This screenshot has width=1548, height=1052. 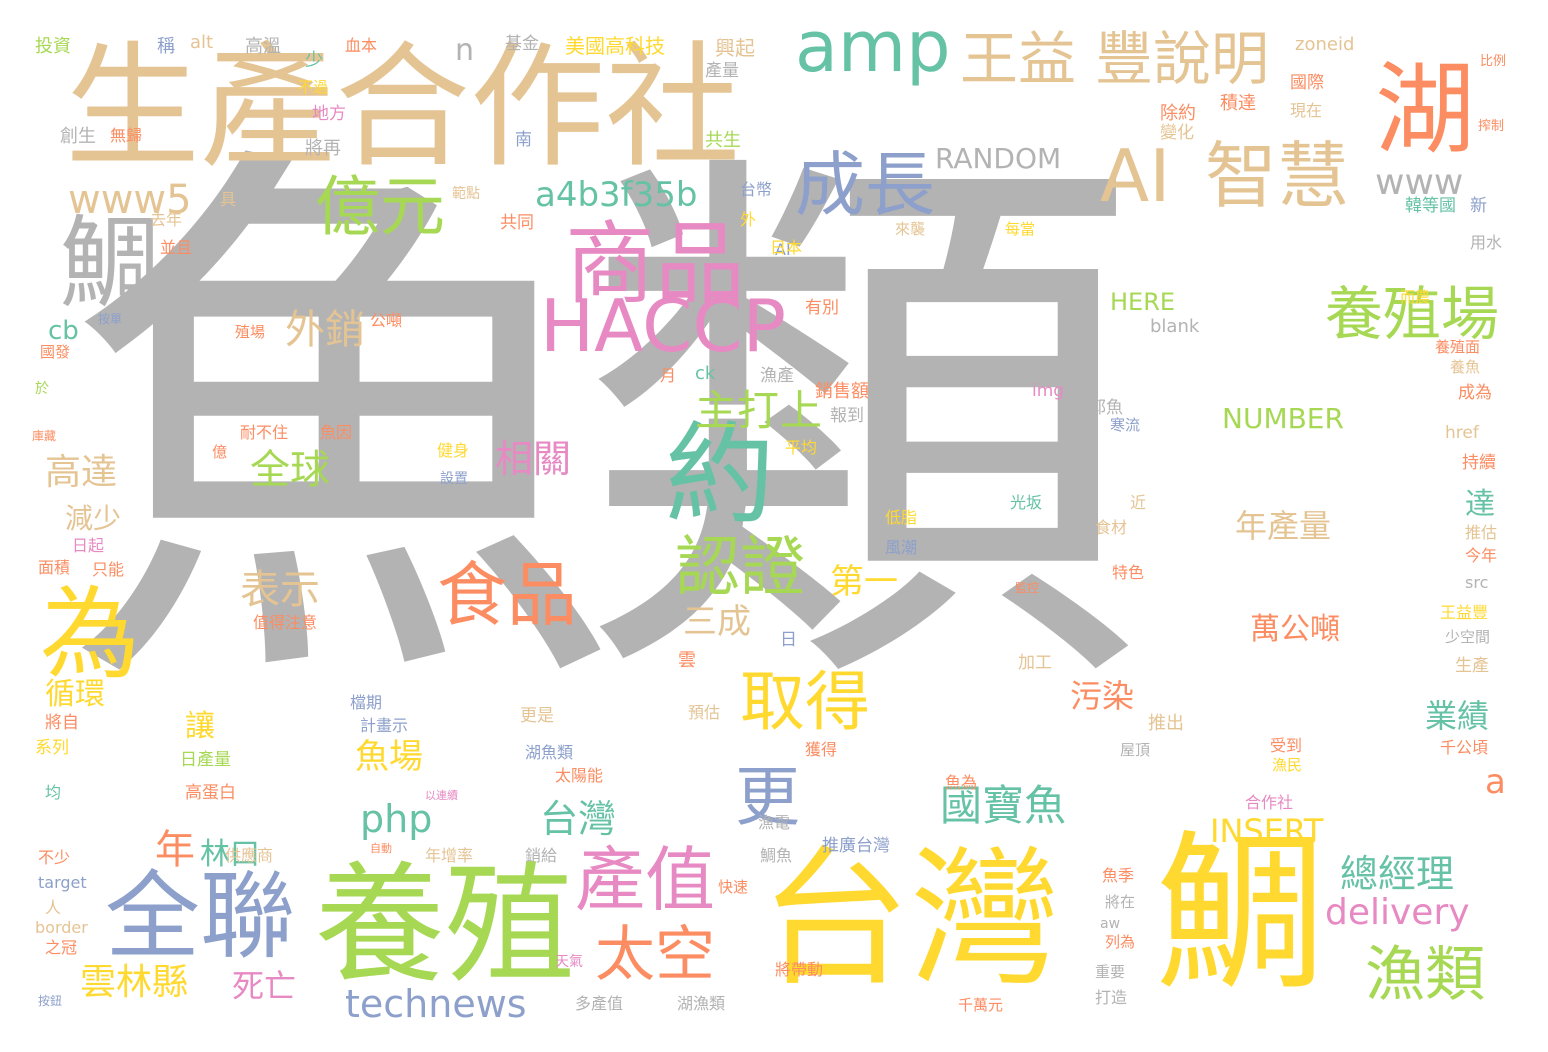 I want to click on cloud-word: 王益豐, so click(x=1464, y=612).